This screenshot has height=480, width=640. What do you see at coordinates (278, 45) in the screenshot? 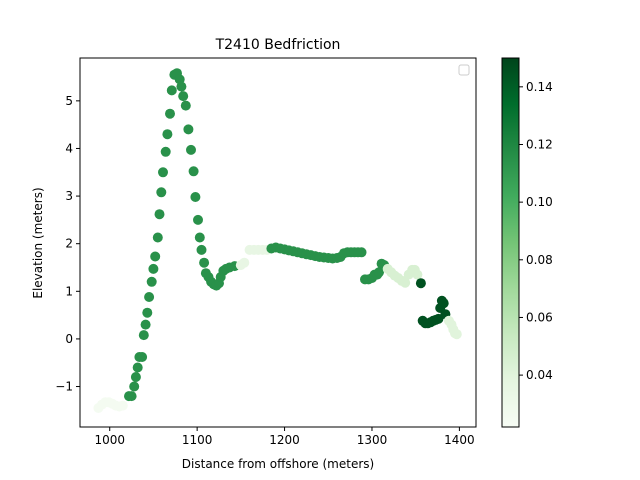
I see `chart-title: T2410 Bedfriction` at bounding box center [278, 45].